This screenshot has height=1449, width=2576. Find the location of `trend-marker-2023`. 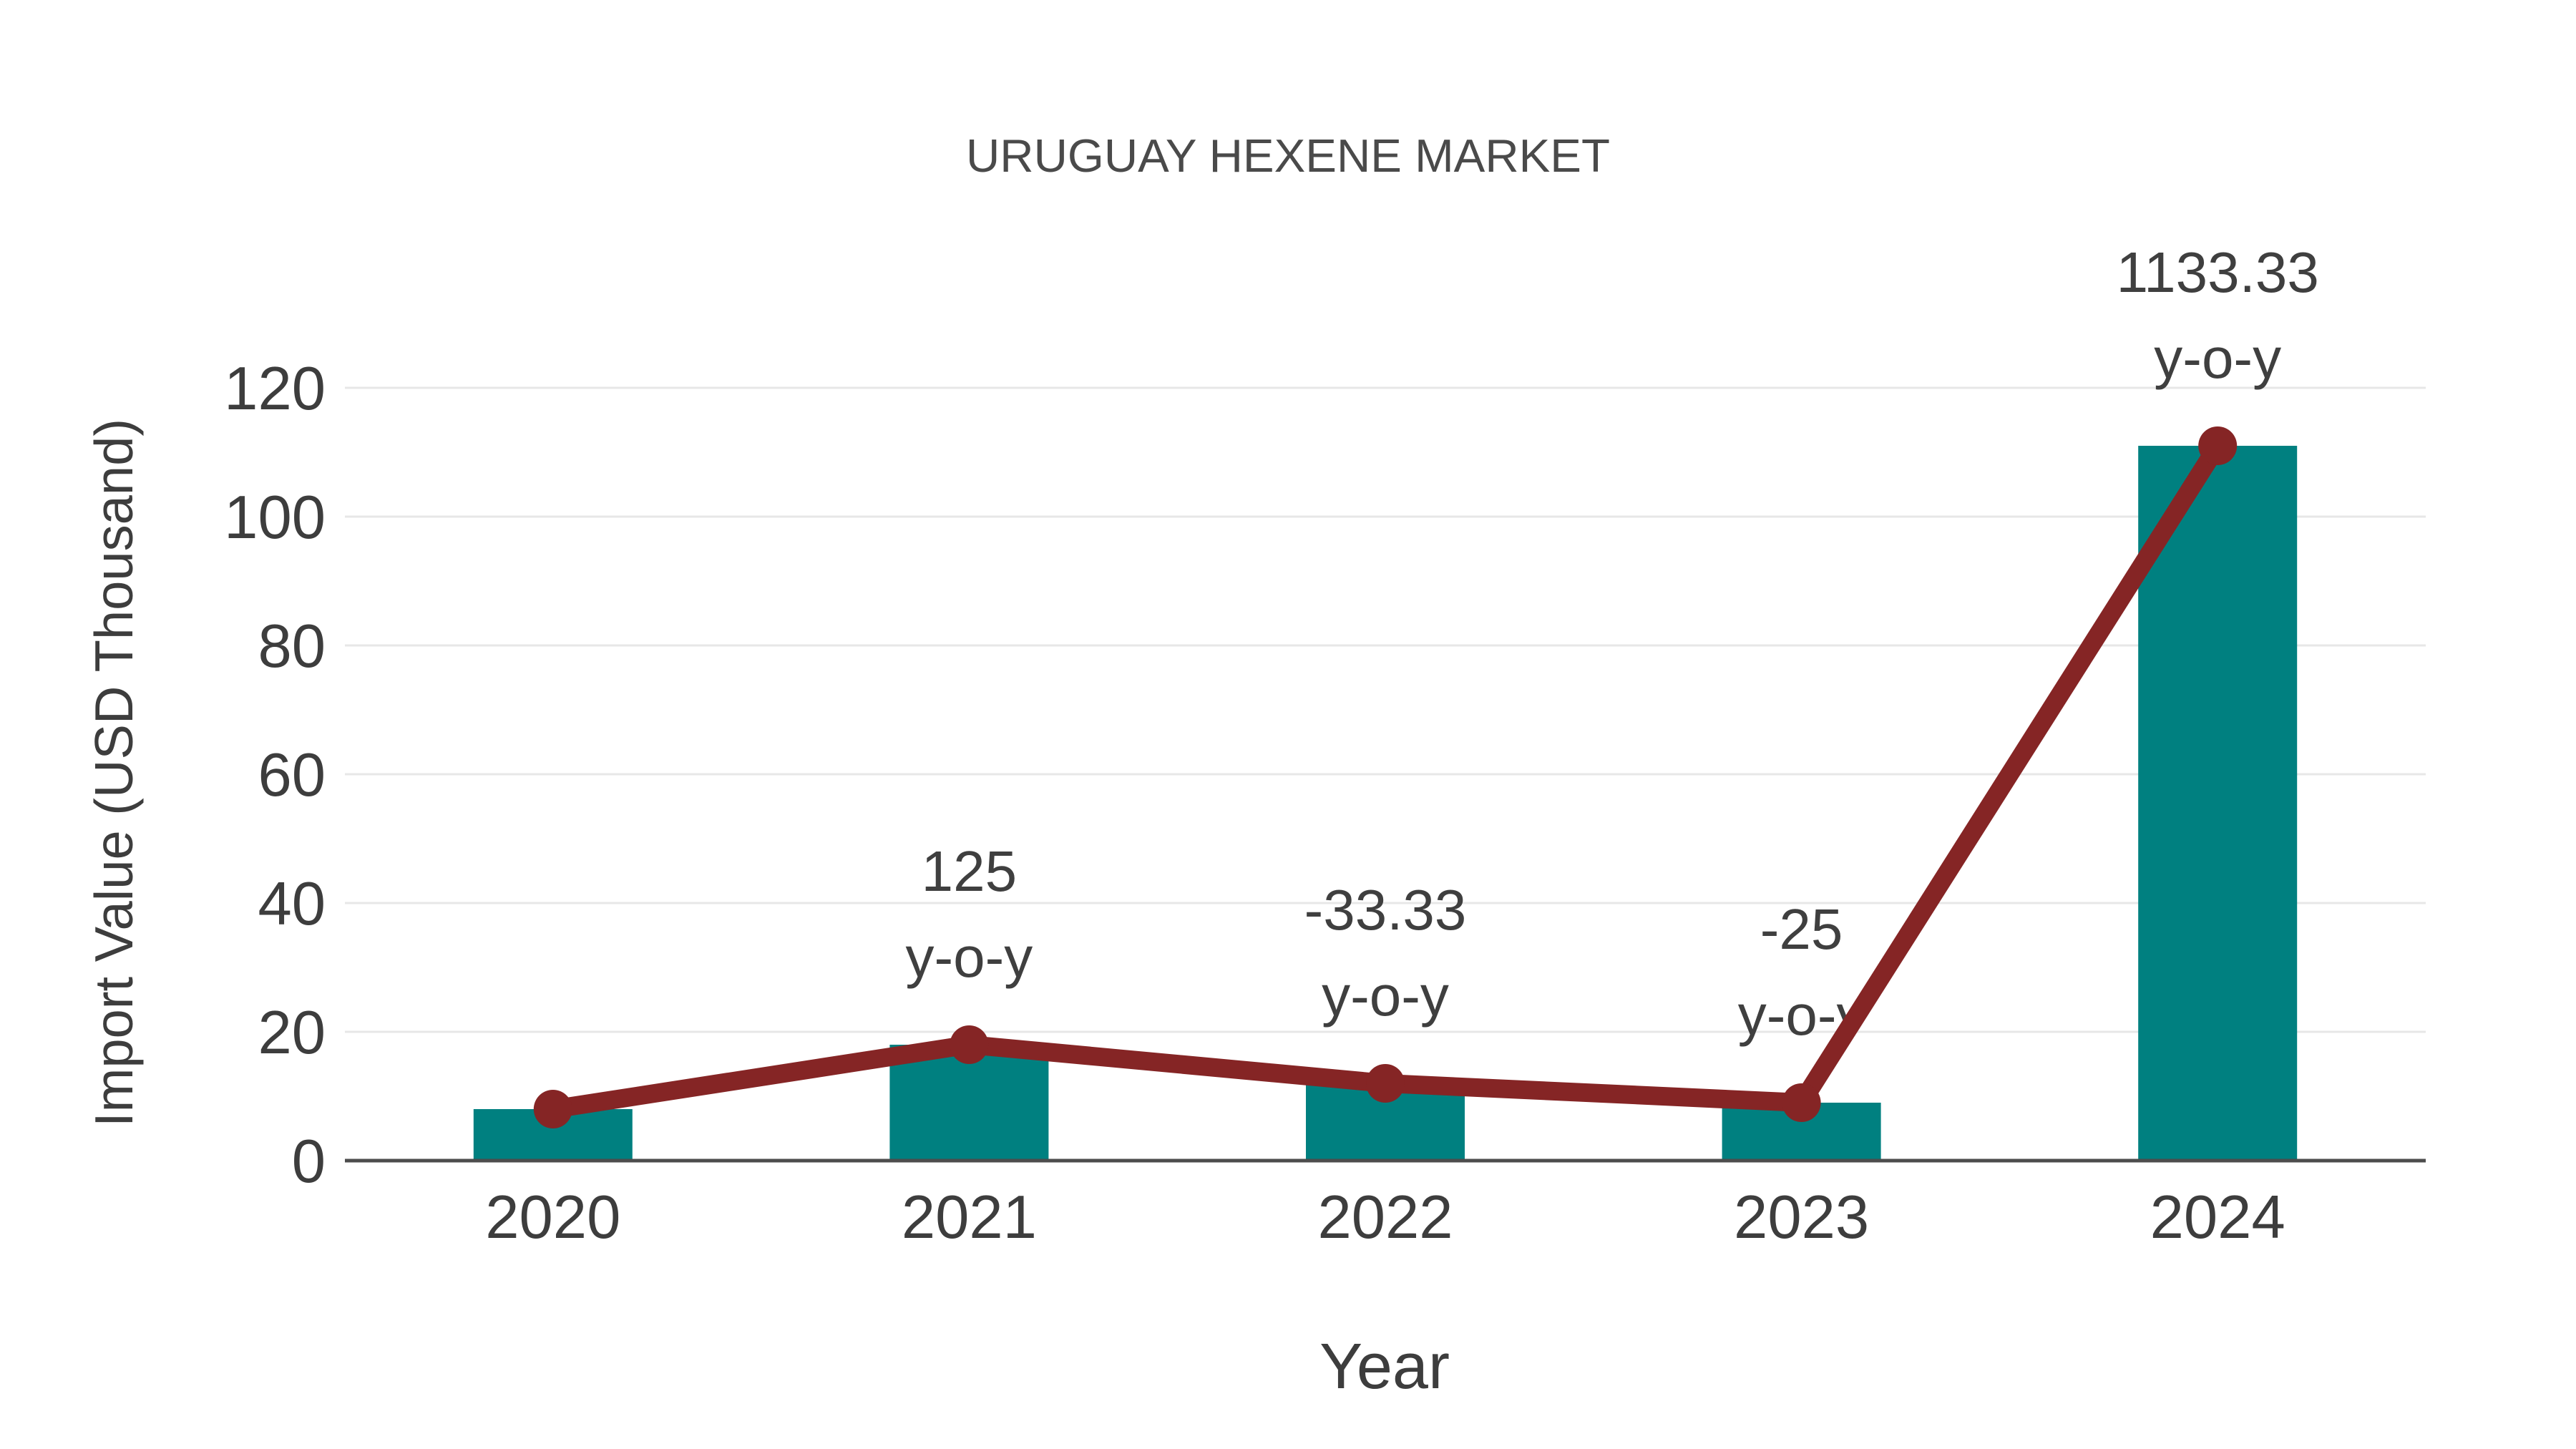

trend-marker-2023 is located at coordinates (1801, 1102).